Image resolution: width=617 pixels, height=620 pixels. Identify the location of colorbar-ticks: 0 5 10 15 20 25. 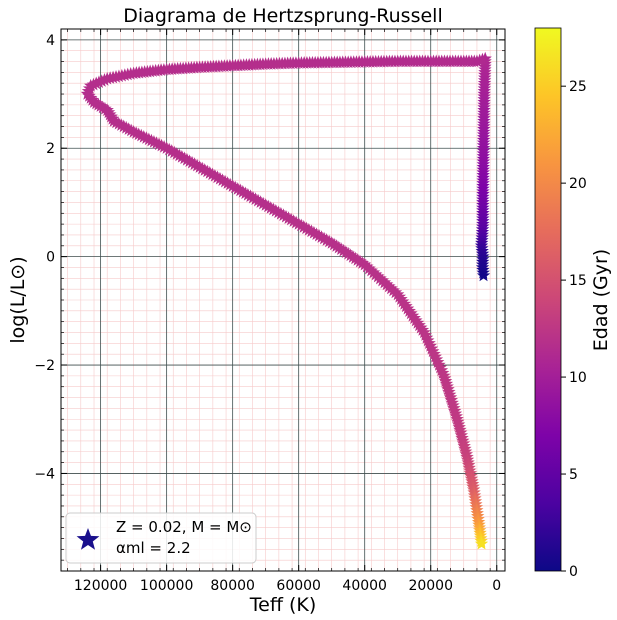
(574, 329).